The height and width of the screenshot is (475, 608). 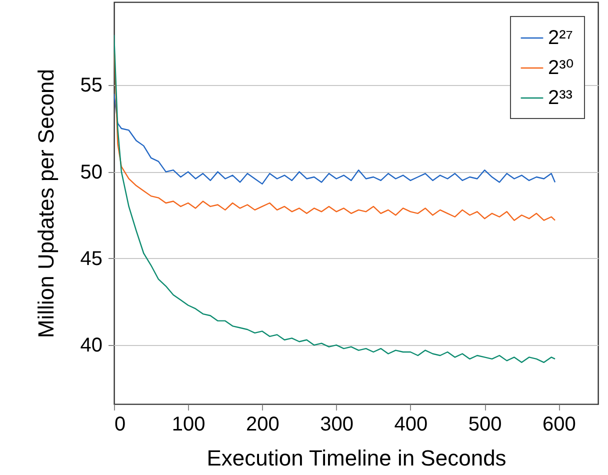 What do you see at coordinates (561, 38) in the screenshot?
I see `legend-label: 2²⁷` at bounding box center [561, 38].